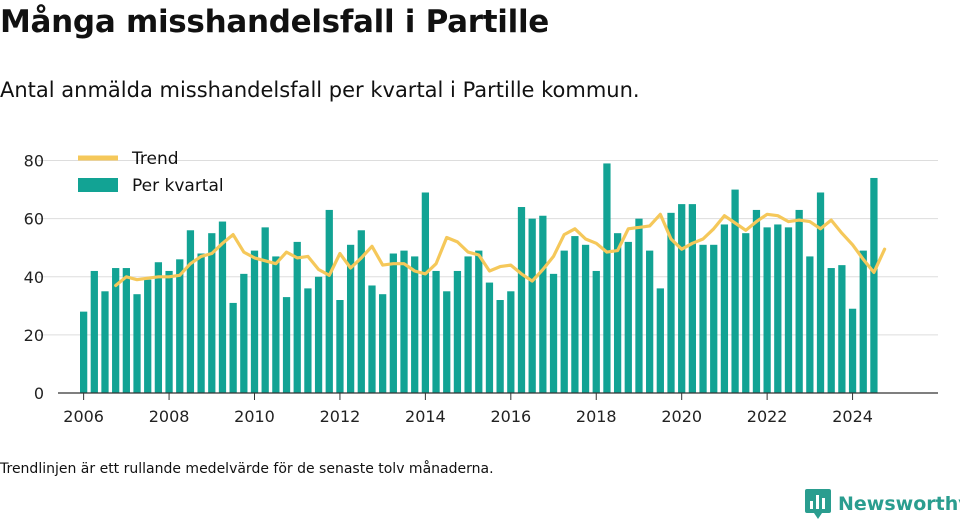 The width and height of the screenshot is (960, 521). What do you see at coordinates (151, 172) in the screenshot?
I see `legend: Trend Per kvartal` at bounding box center [151, 172].